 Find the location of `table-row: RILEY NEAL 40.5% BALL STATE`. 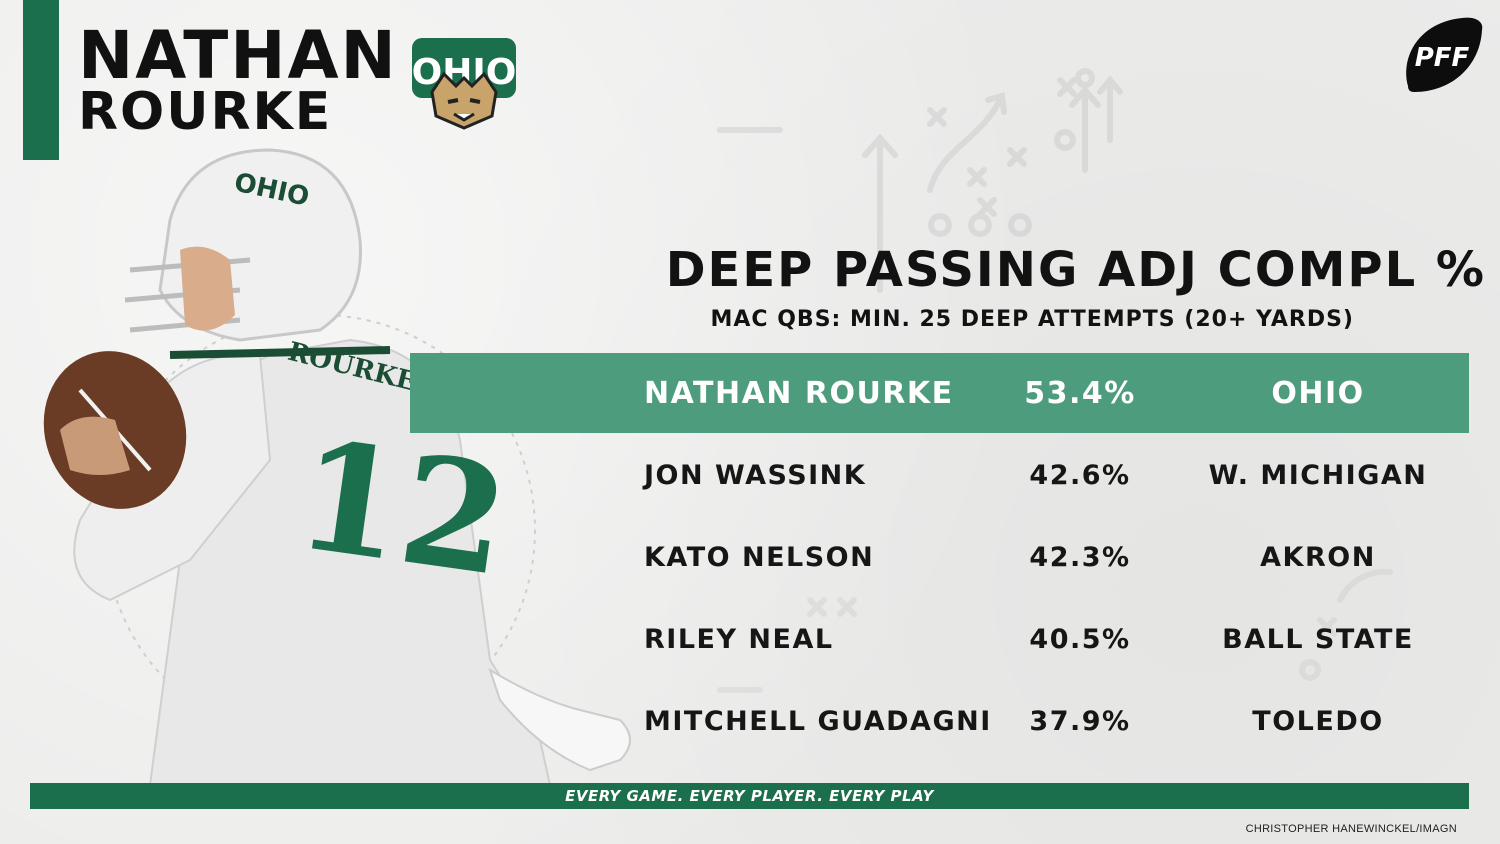

table-row: RILEY NEAL 40.5% BALL STATE is located at coordinates (750, 638).